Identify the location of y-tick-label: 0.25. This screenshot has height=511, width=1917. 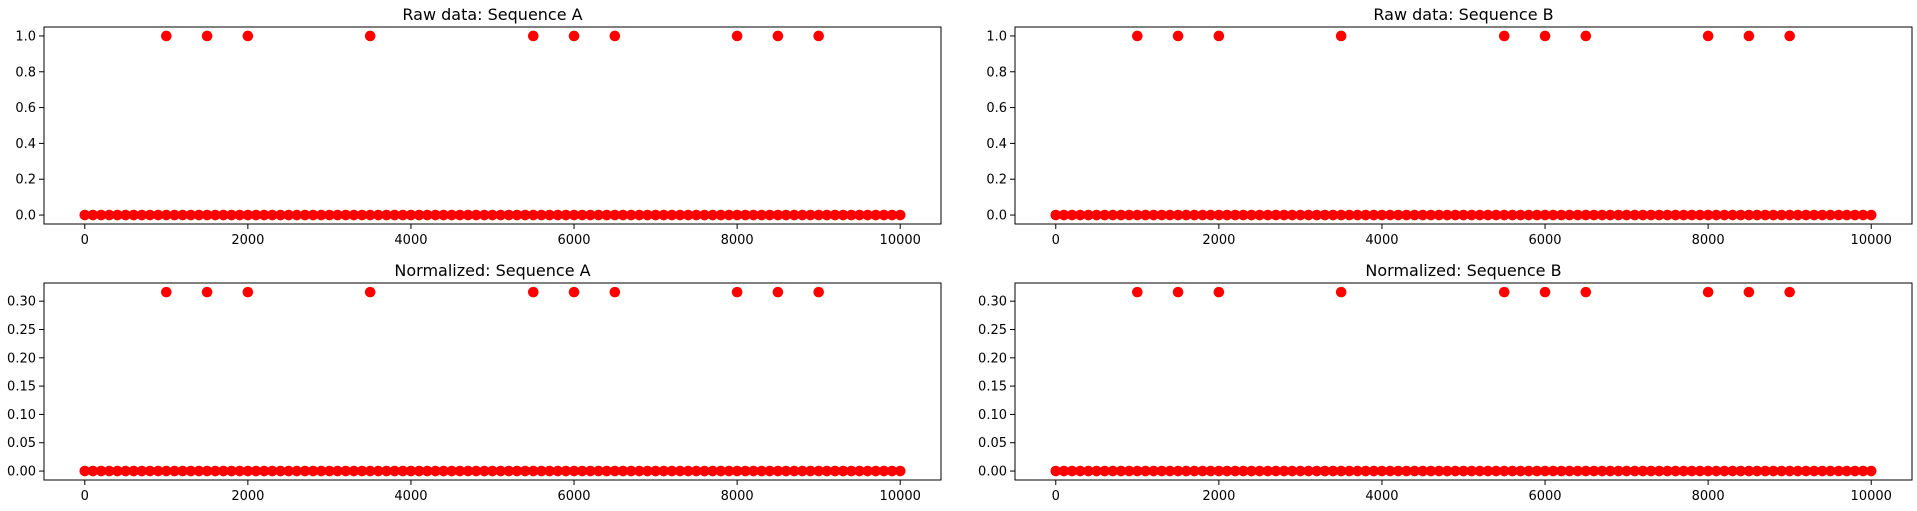
(21, 330).